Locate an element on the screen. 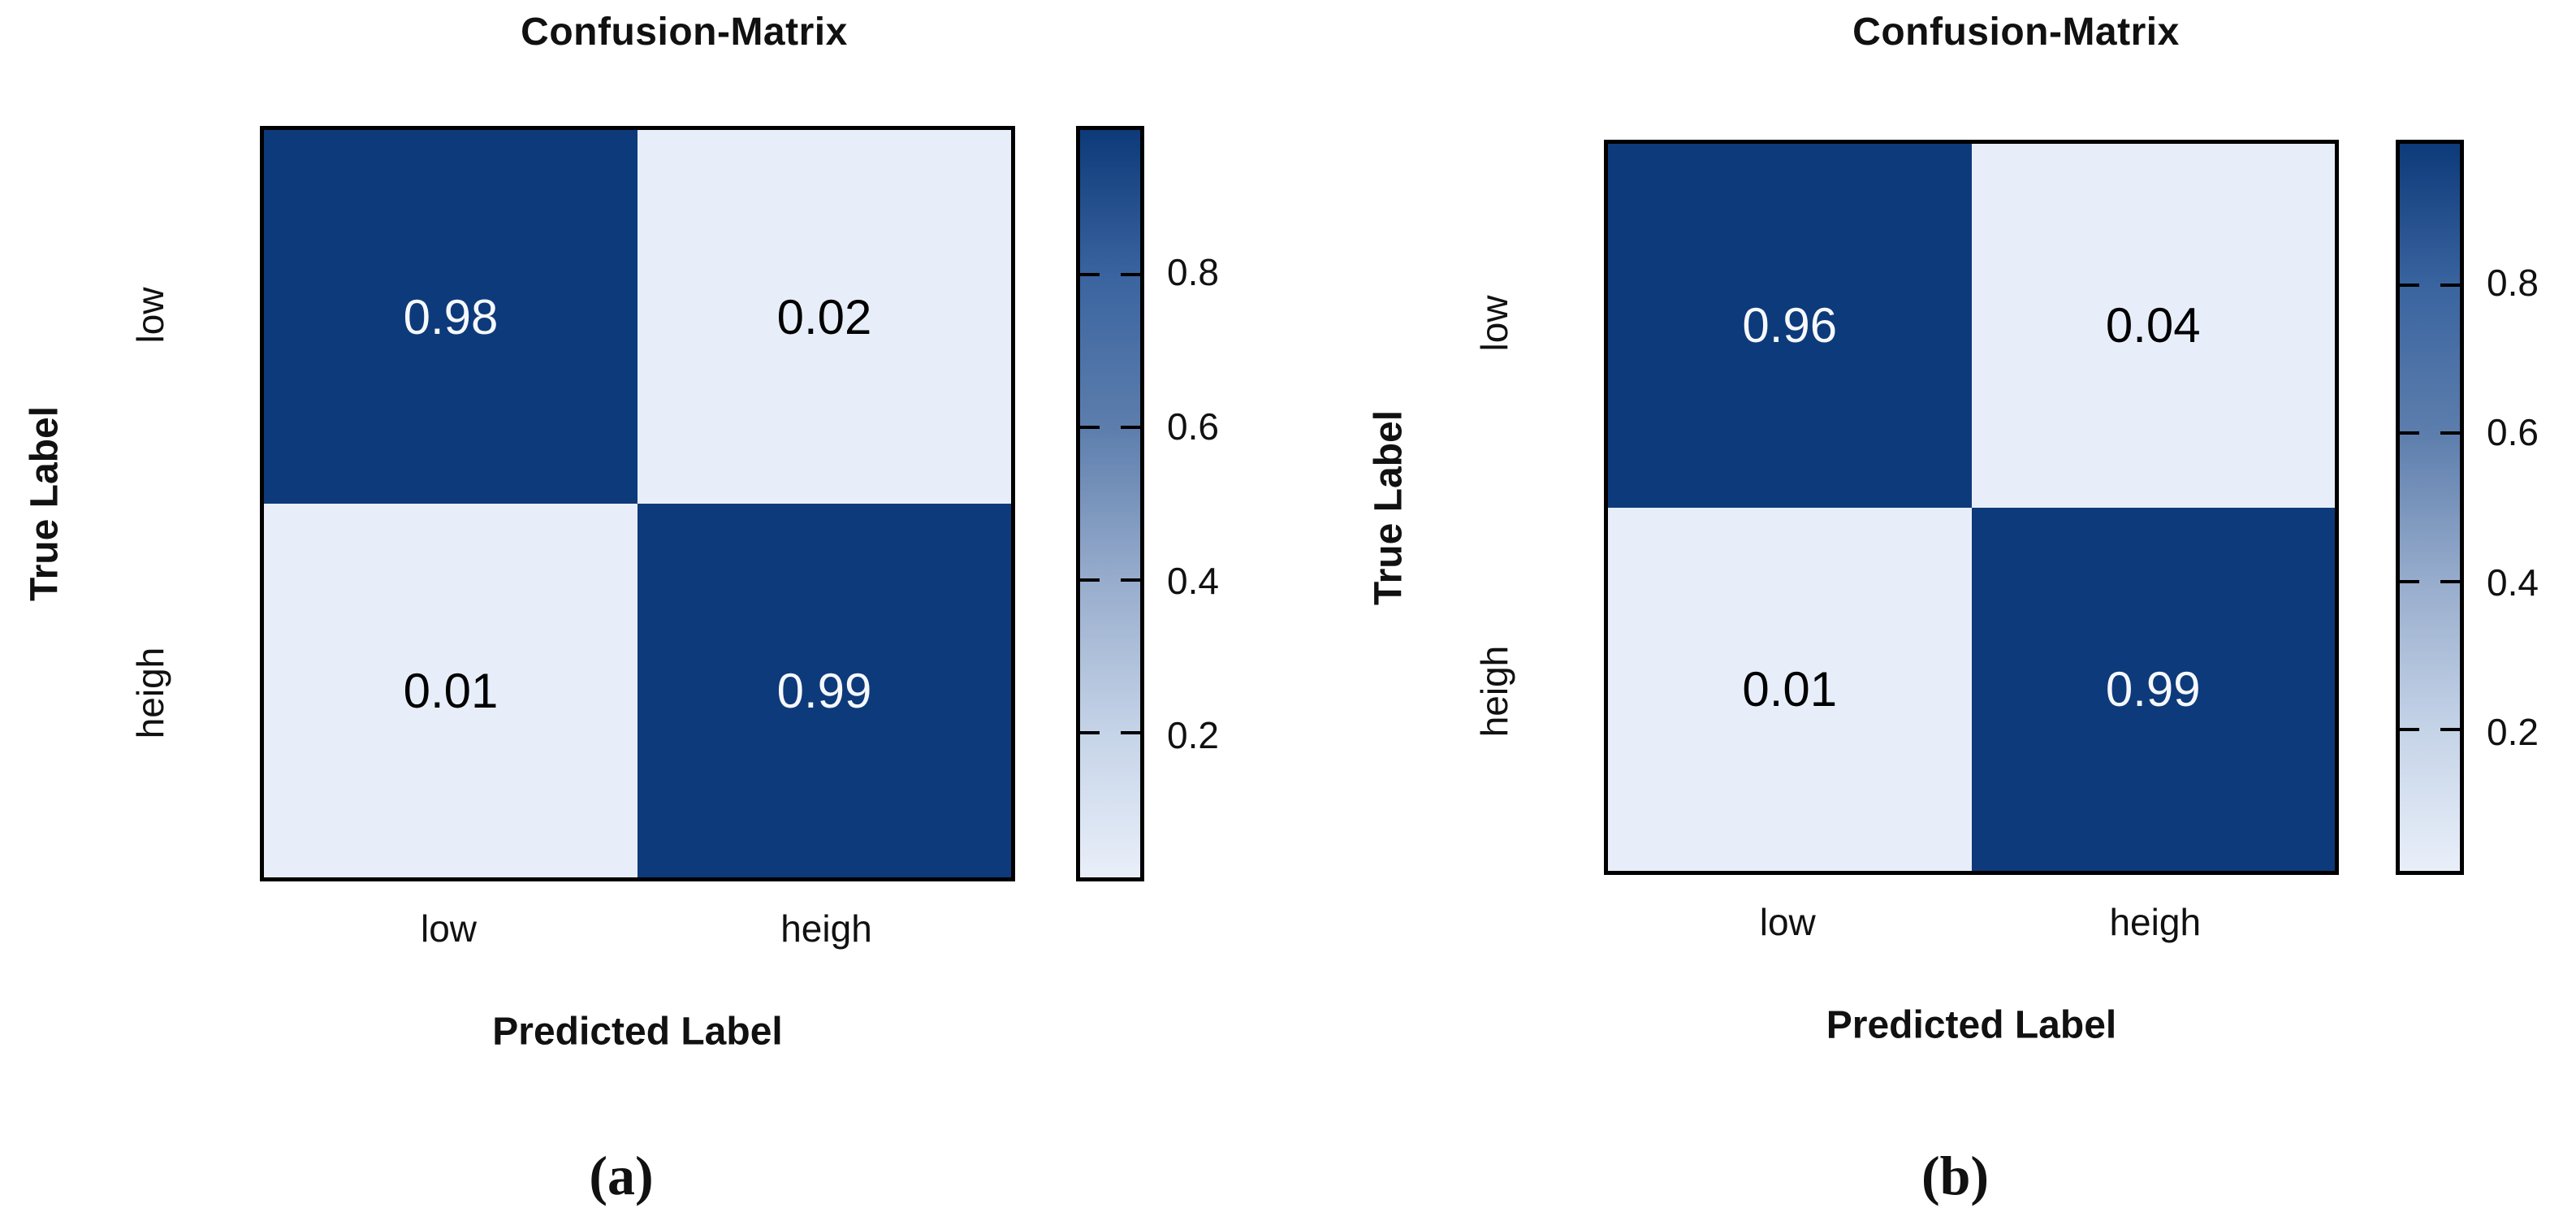 The image size is (2576, 1208). matrix-cell-true-low-pred-low: 0.98 is located at coordinates (451, 317).